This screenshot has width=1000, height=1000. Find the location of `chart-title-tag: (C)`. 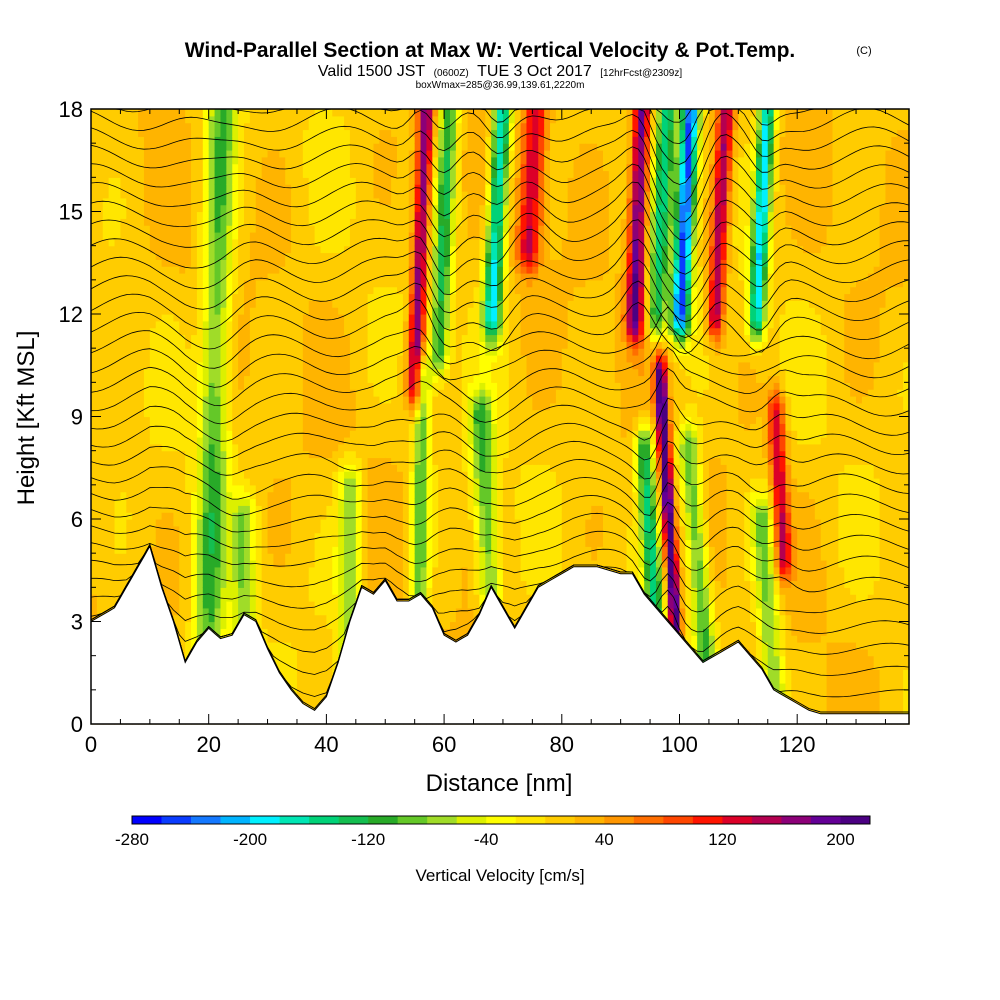

chart-title-tag: (C) is located at coordinates (863, 51).